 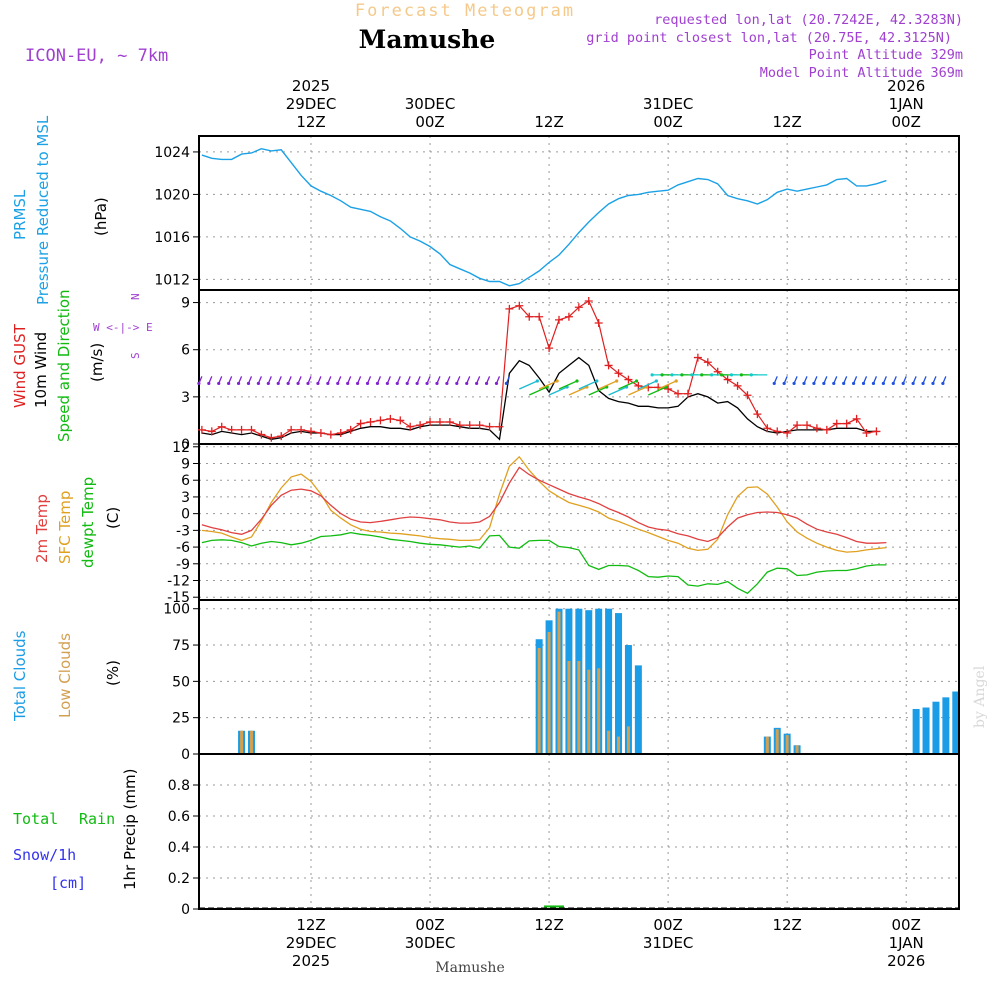 I want to click on y-tick-label: 1020, so click(x=172, y=195).